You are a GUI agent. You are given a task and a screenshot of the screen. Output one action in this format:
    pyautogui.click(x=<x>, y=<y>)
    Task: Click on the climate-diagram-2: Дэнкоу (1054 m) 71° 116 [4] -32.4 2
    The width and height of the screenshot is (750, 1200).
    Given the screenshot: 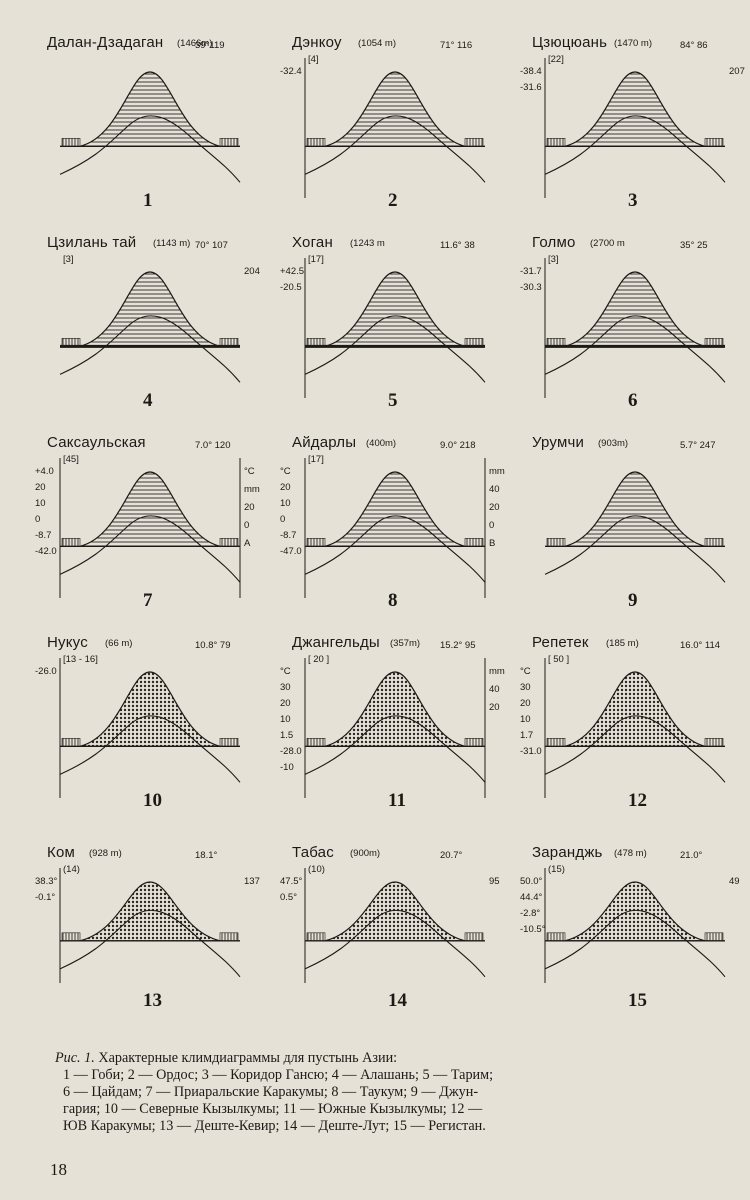 What is the action you would take?
    pyautogui.click(x=405, y=139)
    